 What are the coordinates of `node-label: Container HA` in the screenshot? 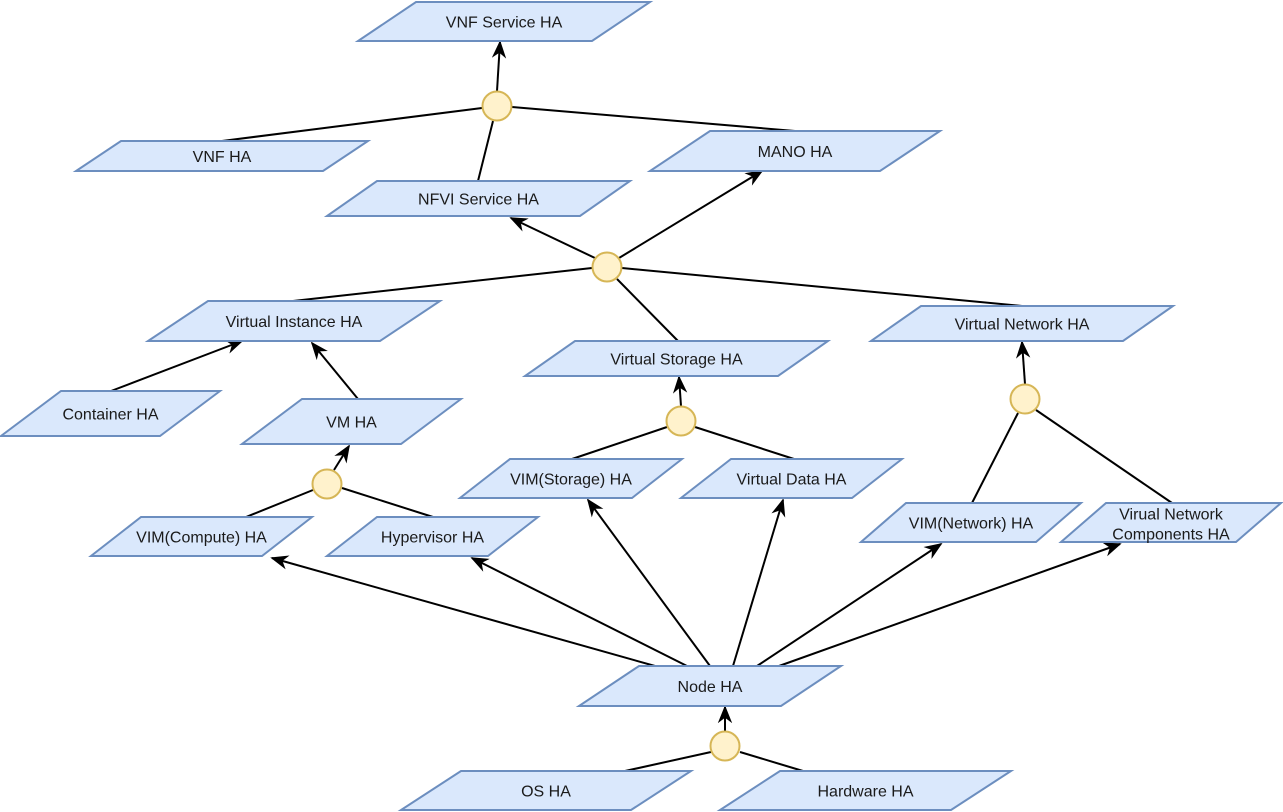 It's located at (110, 415).